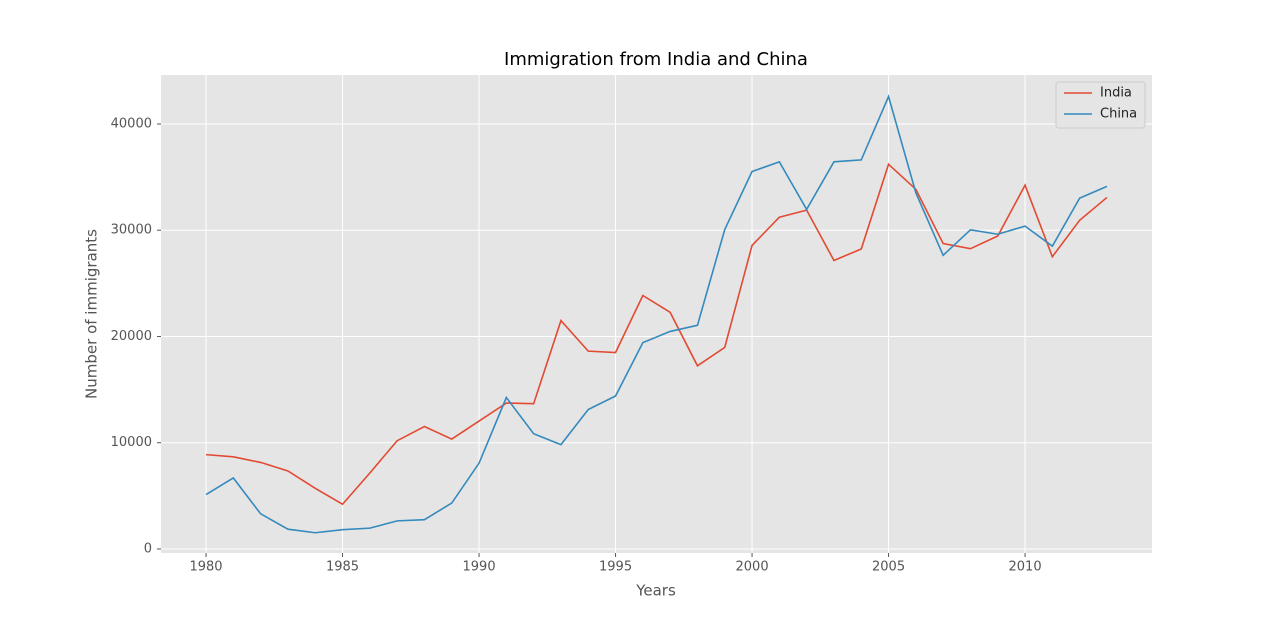 Image resolution: width=1280 pixels, height=623 pixels. I want to click on y-tick-label: 0, so click(148, 548).